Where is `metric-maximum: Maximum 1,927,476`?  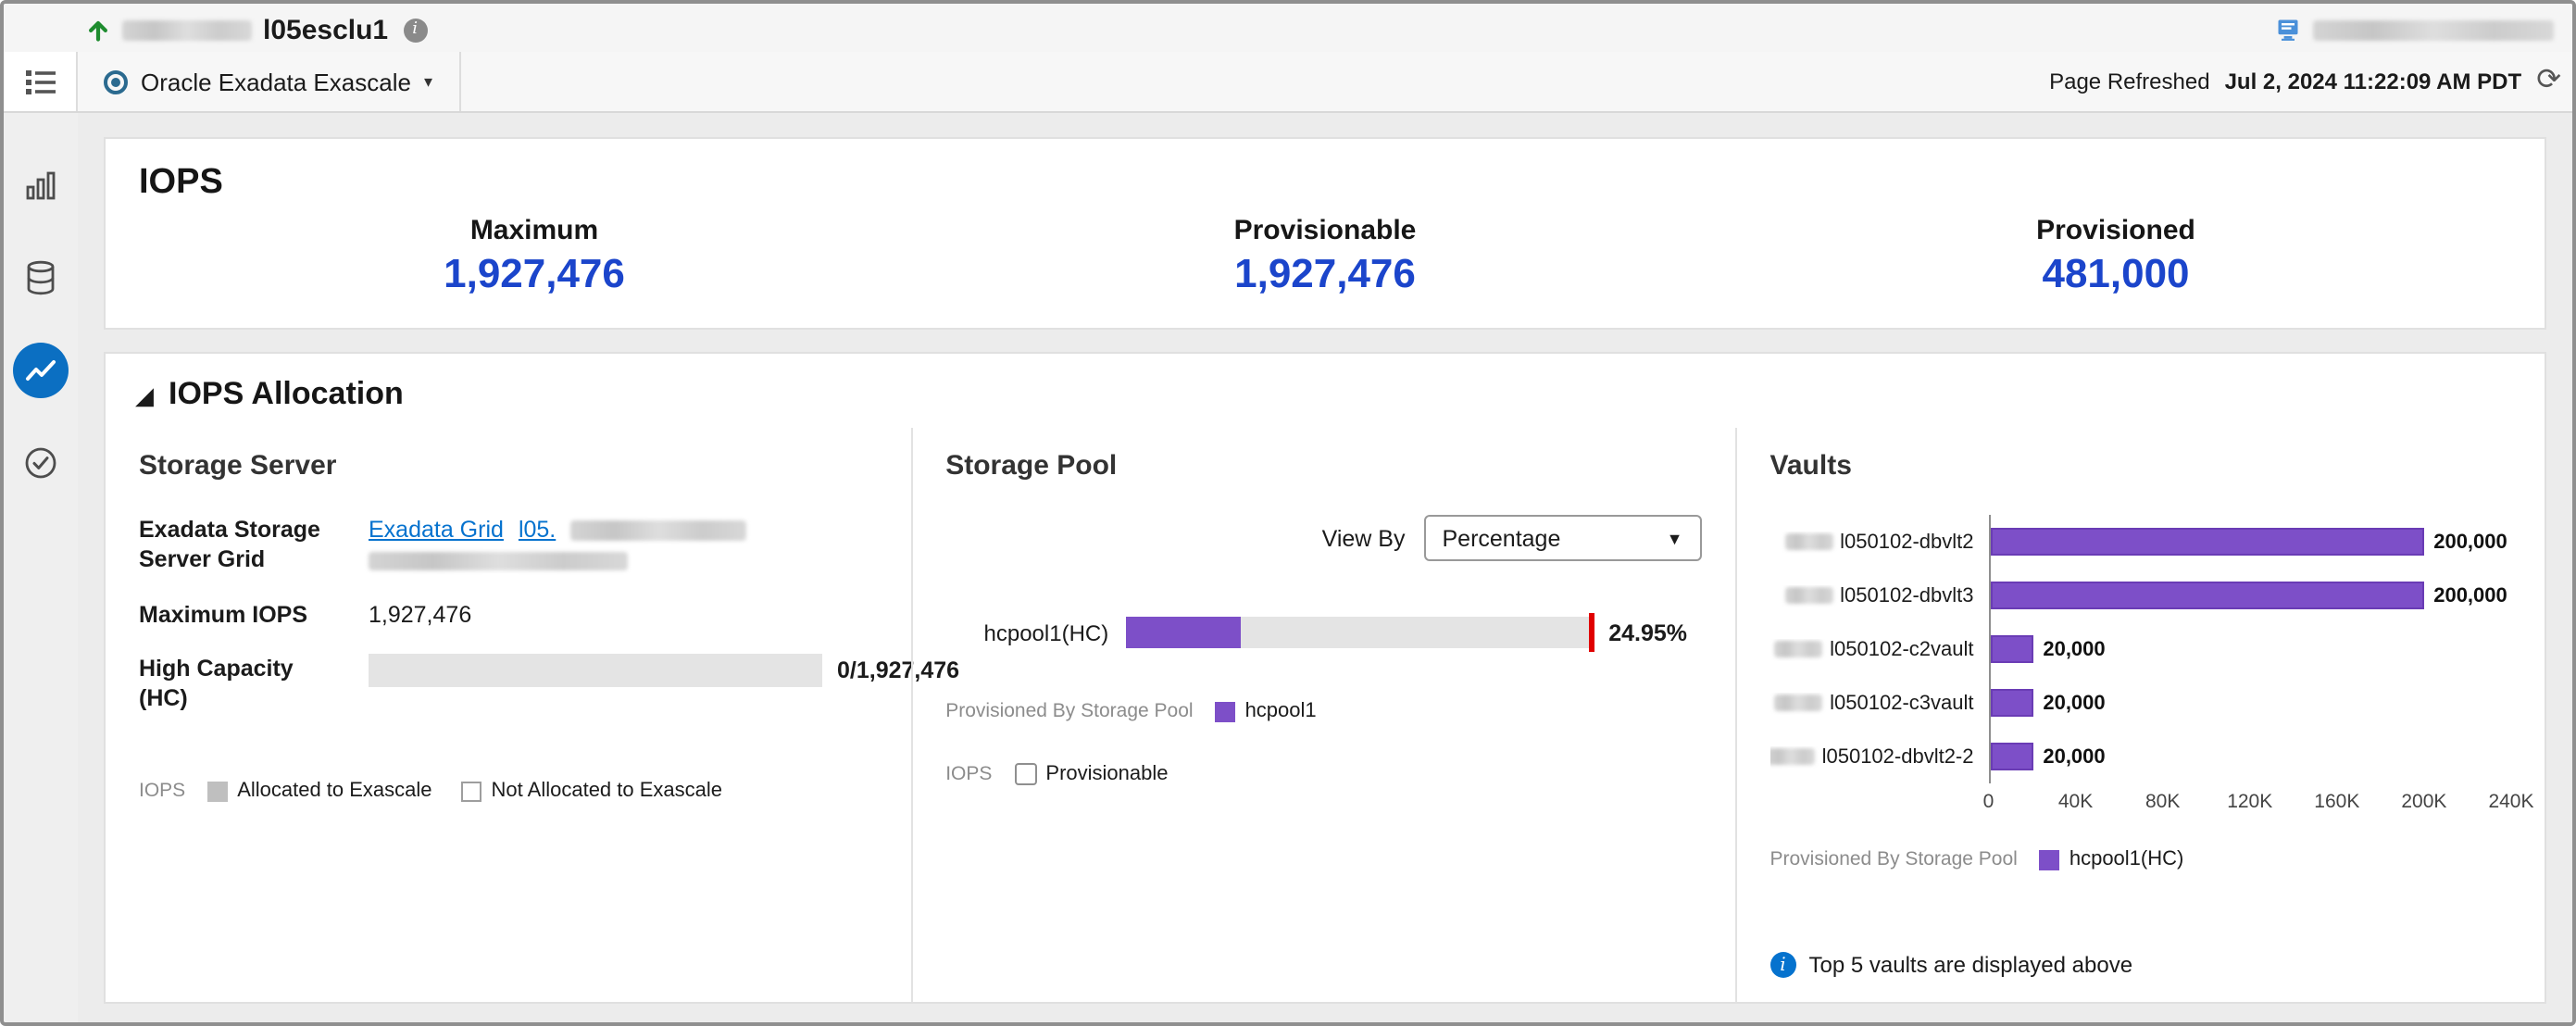 metric-maximum: Maximum 1,927,476 is located at coordinates (534, 256).